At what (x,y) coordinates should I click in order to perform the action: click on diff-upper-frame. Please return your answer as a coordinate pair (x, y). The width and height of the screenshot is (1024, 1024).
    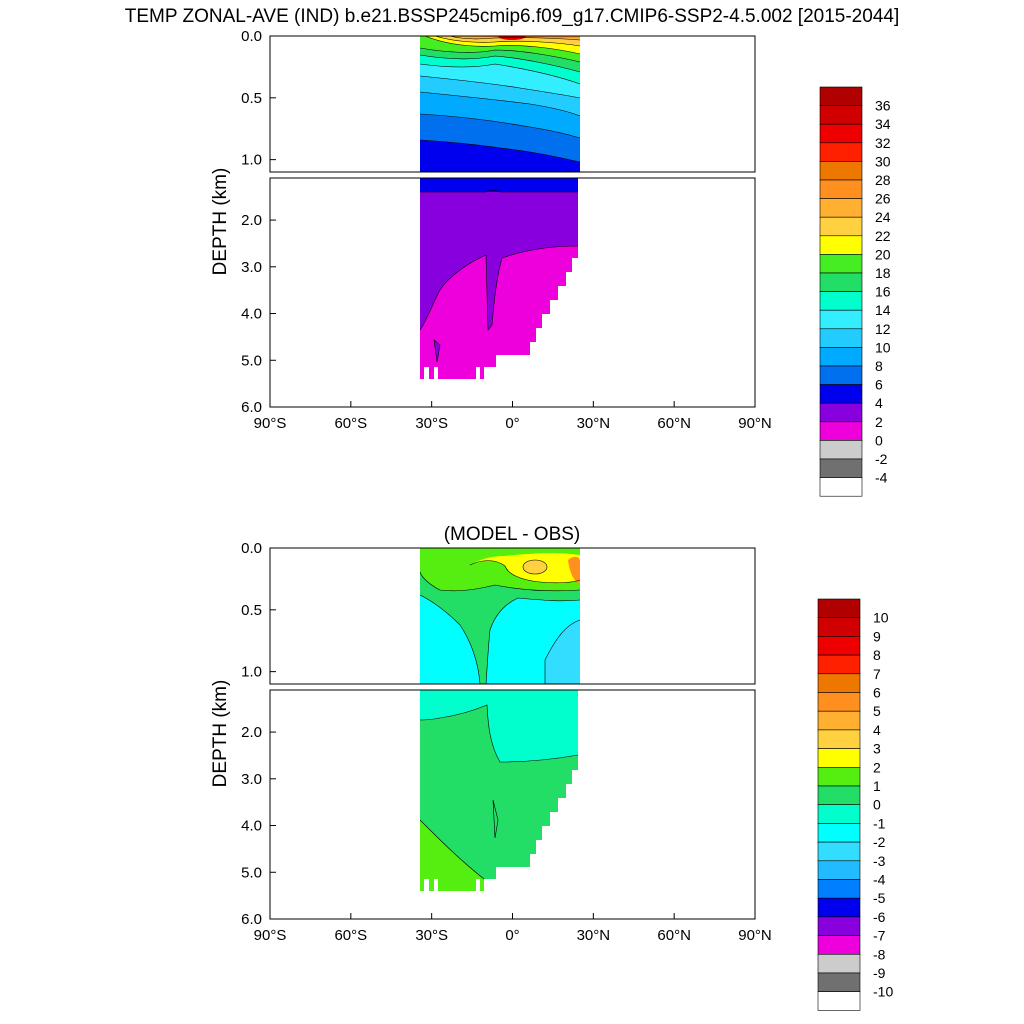
    Looking at the image, I should click on (512, 616).